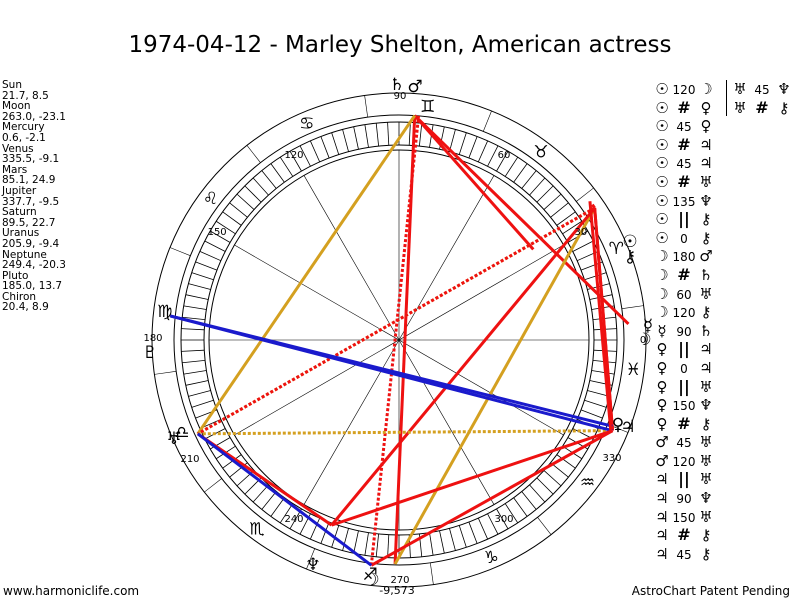  What do you see at coordinates (684, 499) in the screenshot?
I see `aspect-symbol: 90` at bounding box center [684, 499].